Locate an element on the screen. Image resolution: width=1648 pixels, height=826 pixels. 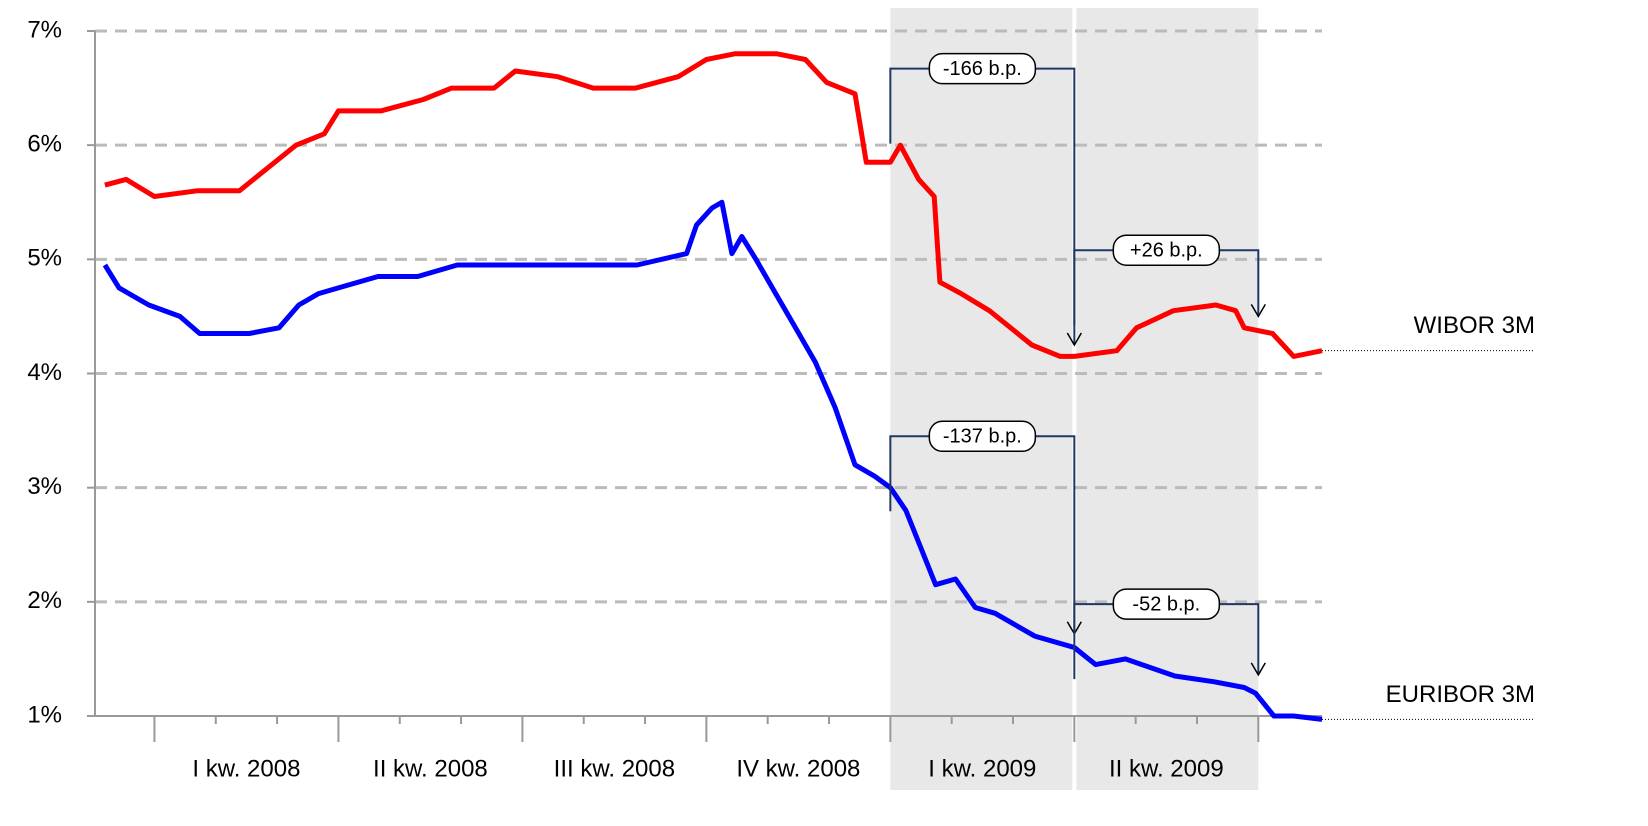
x-tick-label: I kw. 2008 is located at coordinates (246, 768).